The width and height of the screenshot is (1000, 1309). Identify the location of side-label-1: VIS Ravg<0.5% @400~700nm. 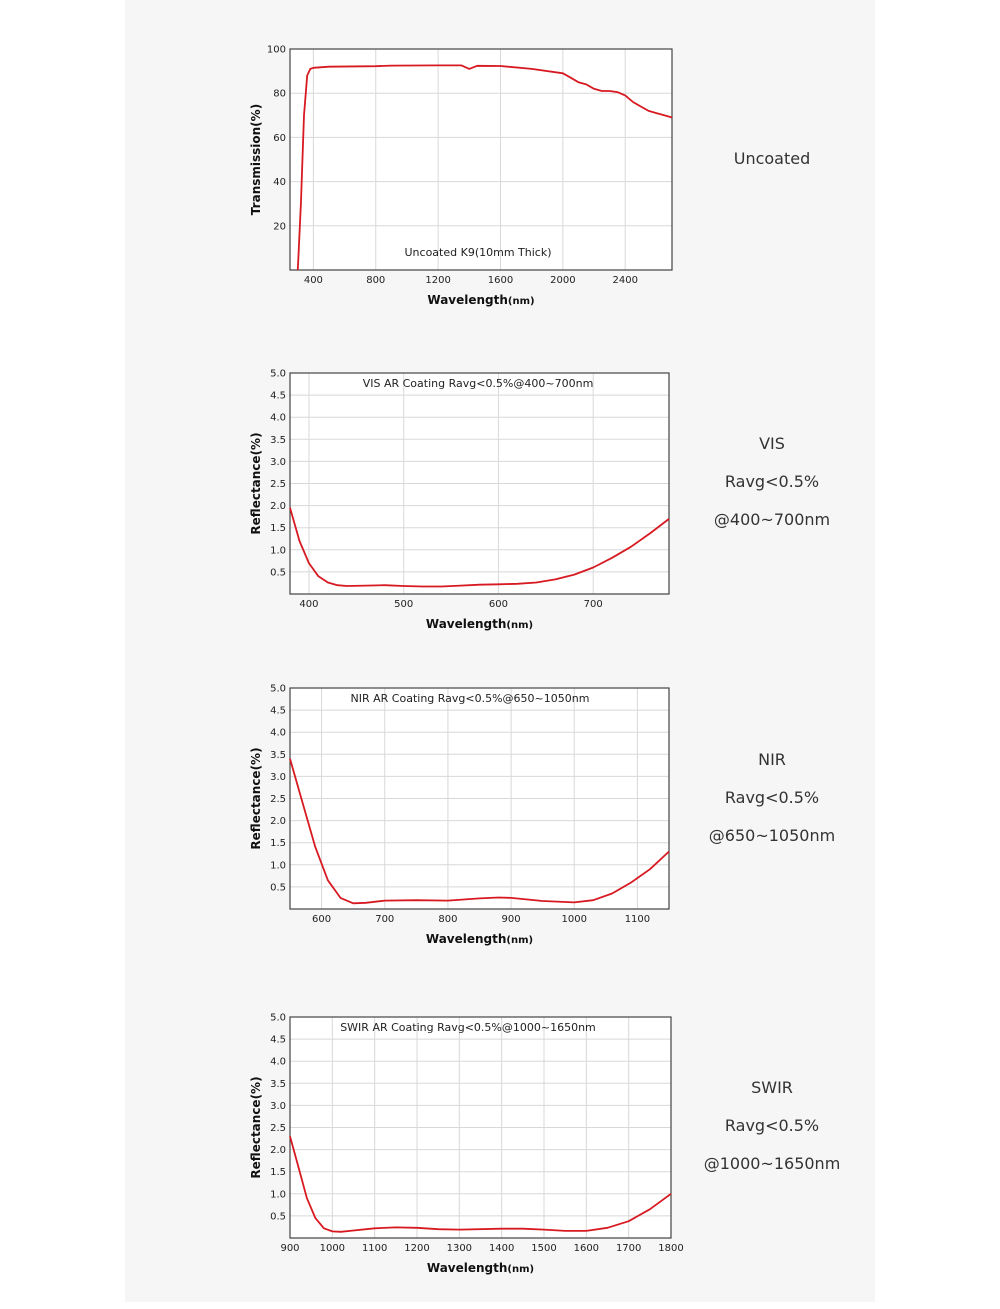
(772, 482).